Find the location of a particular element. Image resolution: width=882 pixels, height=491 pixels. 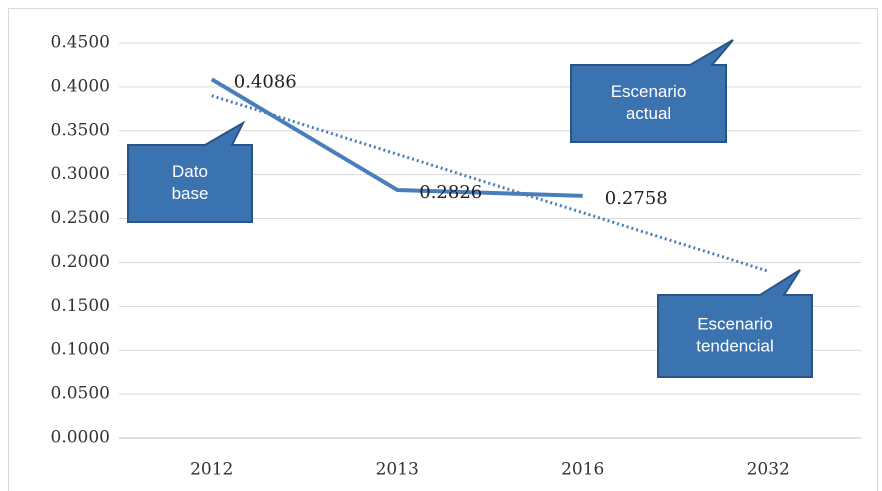

y-tick-label: 0.3500 is located at coordinates (80, 130).